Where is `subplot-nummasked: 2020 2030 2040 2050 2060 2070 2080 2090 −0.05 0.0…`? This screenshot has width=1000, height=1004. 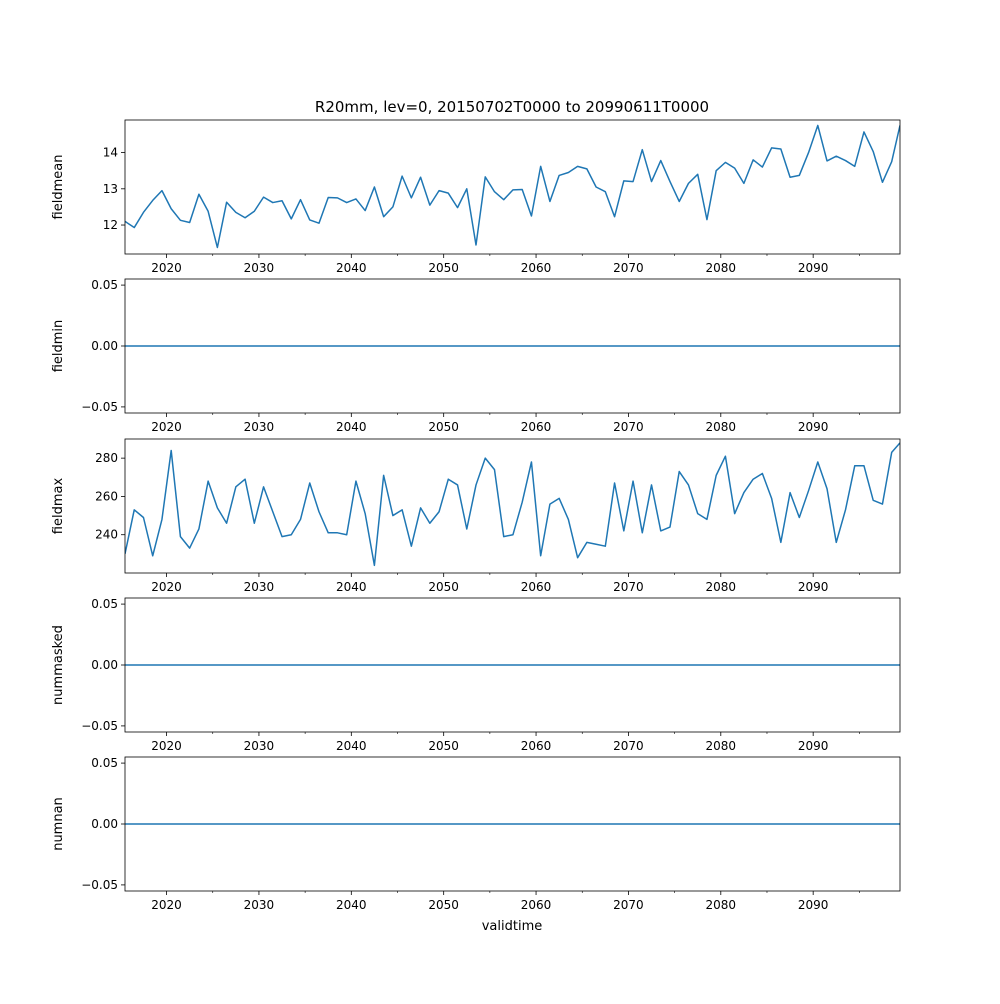
subplot-nummasked: 2020 2030 2040 2050 2060 2070 2080 2090 −0.05 0.0… is located at coordinates (476, 675).